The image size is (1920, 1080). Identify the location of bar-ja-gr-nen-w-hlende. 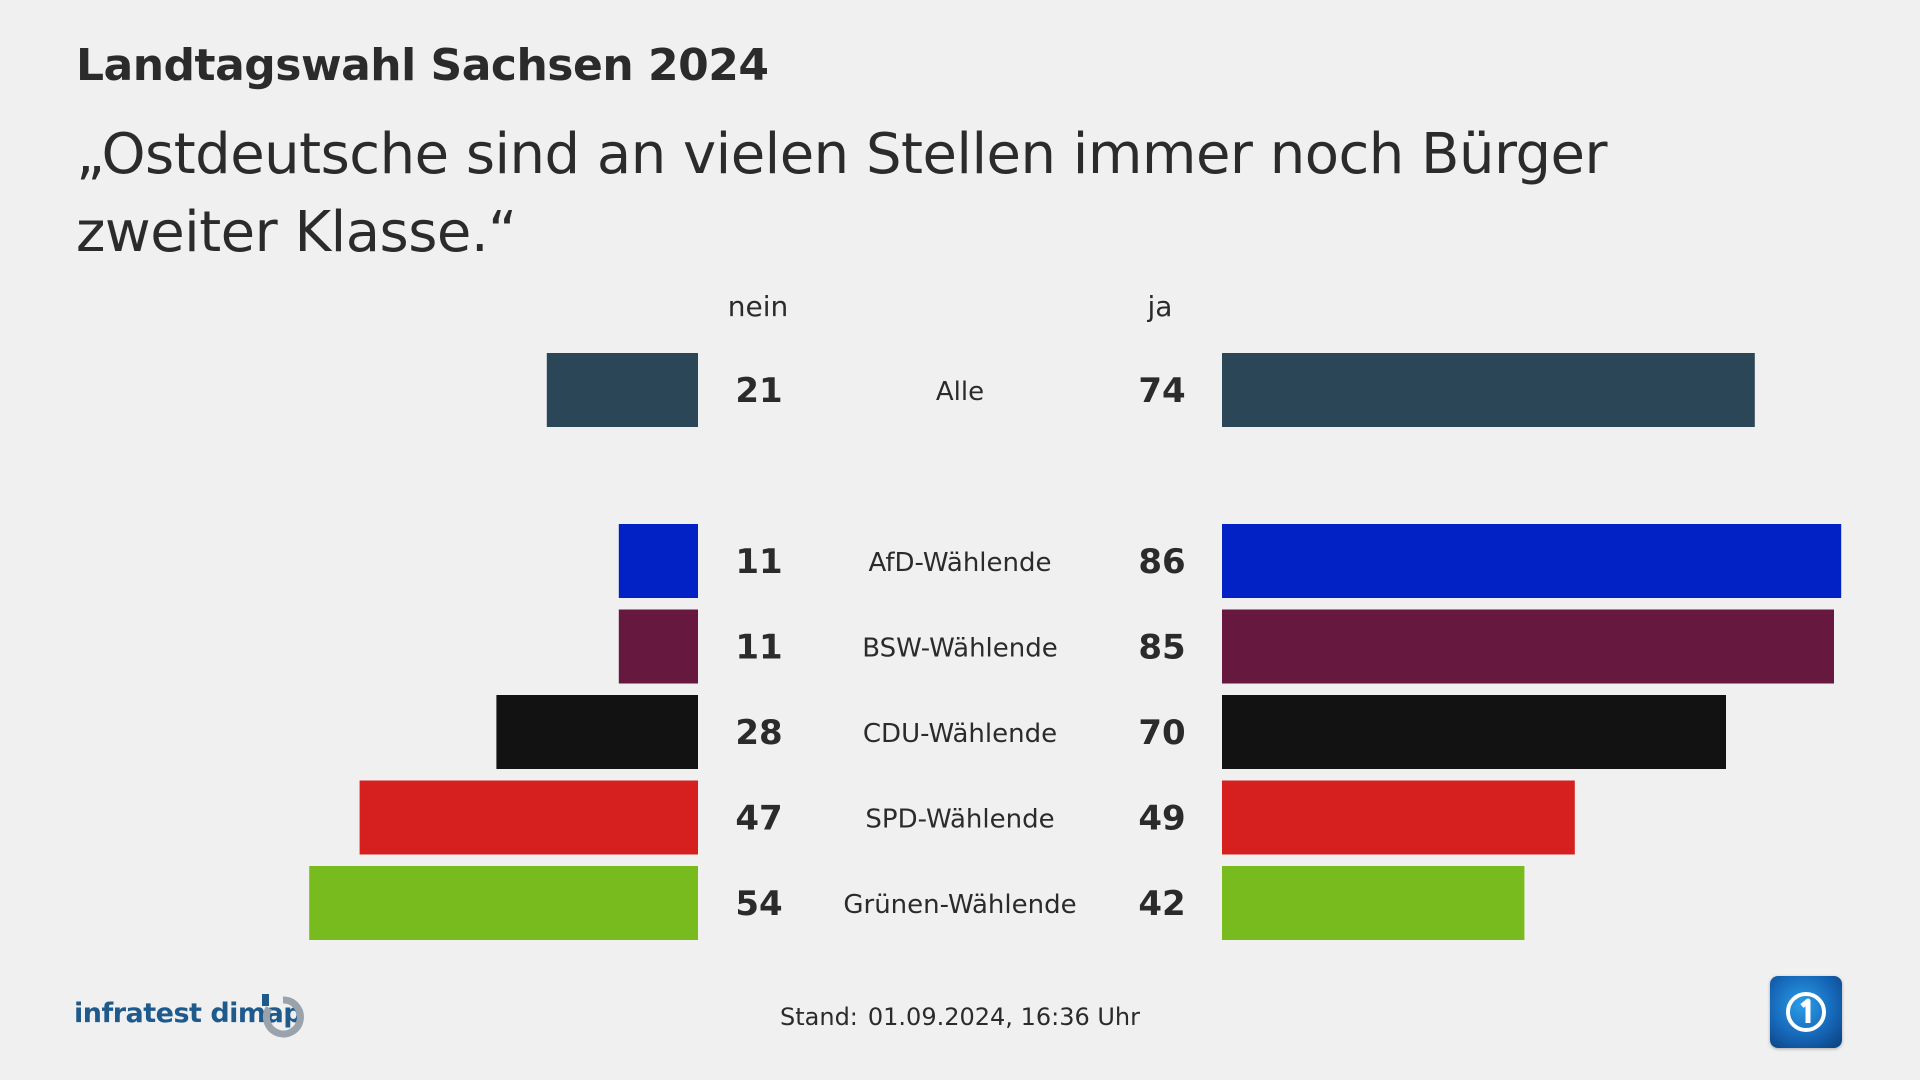
(1373, 903).